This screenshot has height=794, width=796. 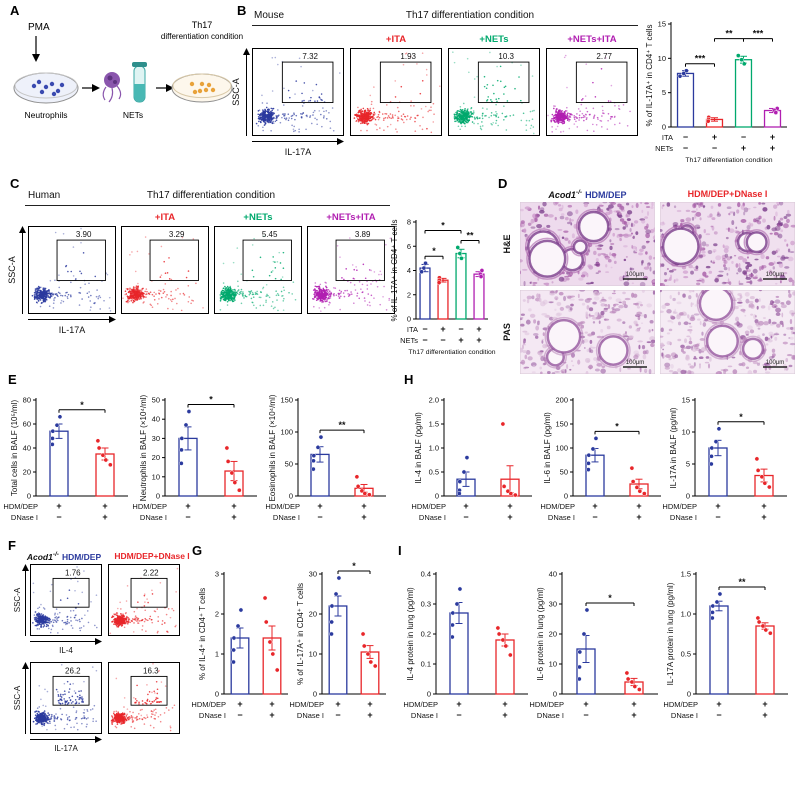 What do you see at coordinates (22, 270) in the screenshot?
I see `c-y-axis-arrow` at bounding box center [22, 270].